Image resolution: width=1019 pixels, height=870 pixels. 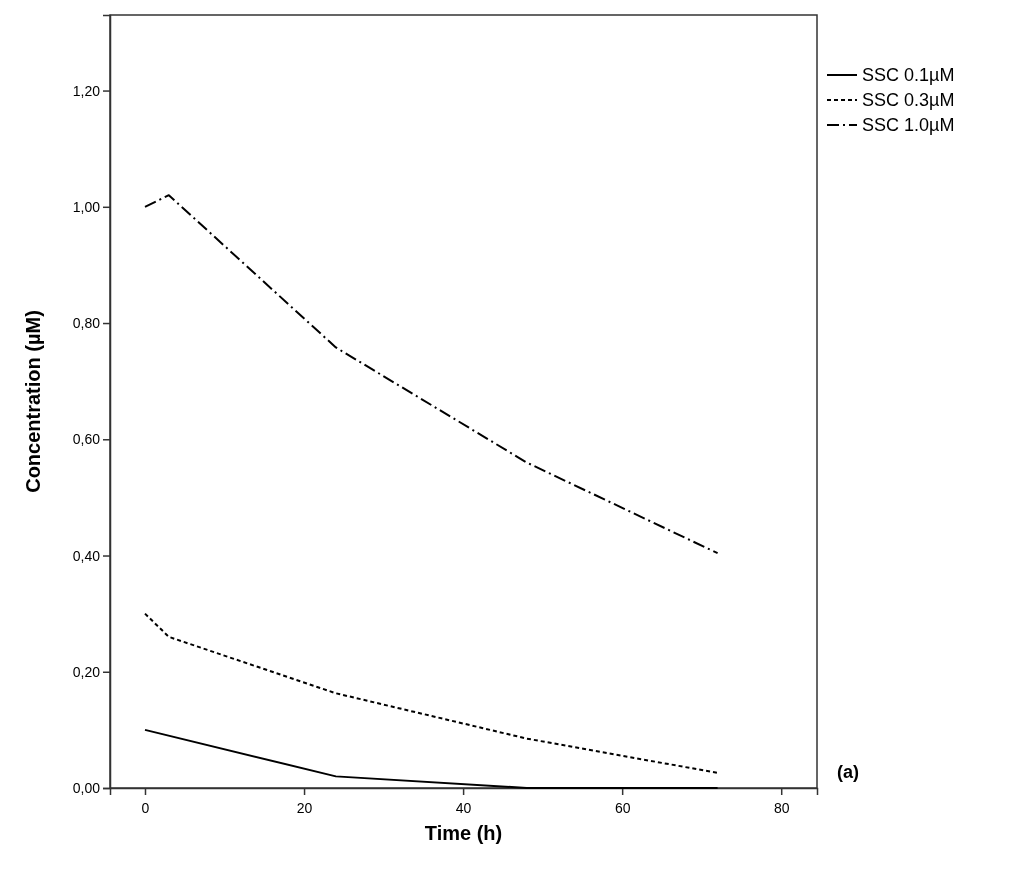 I want to click on x-tick-label: 0, so click(x=145, y=808).